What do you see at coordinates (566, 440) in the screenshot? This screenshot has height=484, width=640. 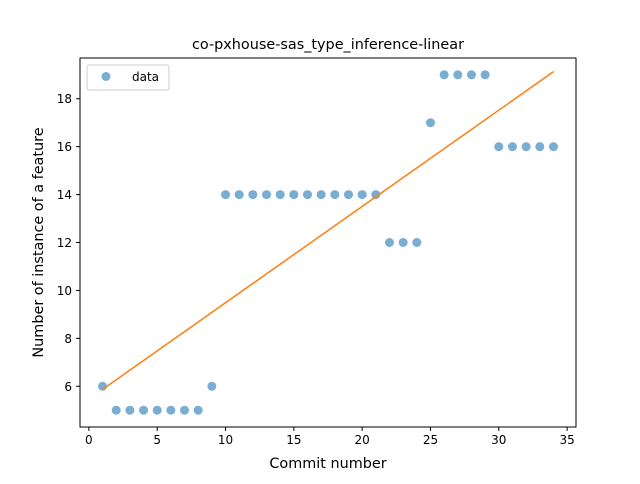 I see `x-tick-label: 35` at bounding box center [566, 440].